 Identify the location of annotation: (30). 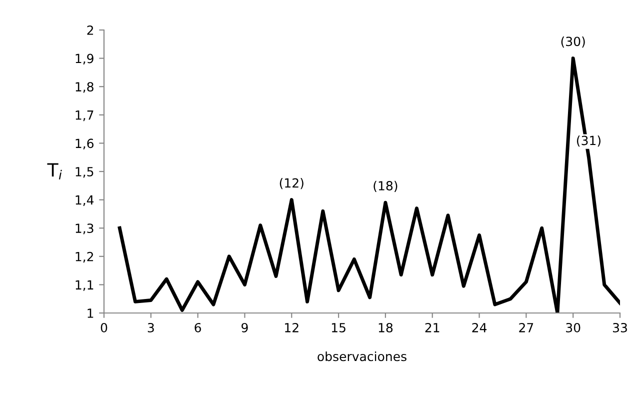
(573, 42).